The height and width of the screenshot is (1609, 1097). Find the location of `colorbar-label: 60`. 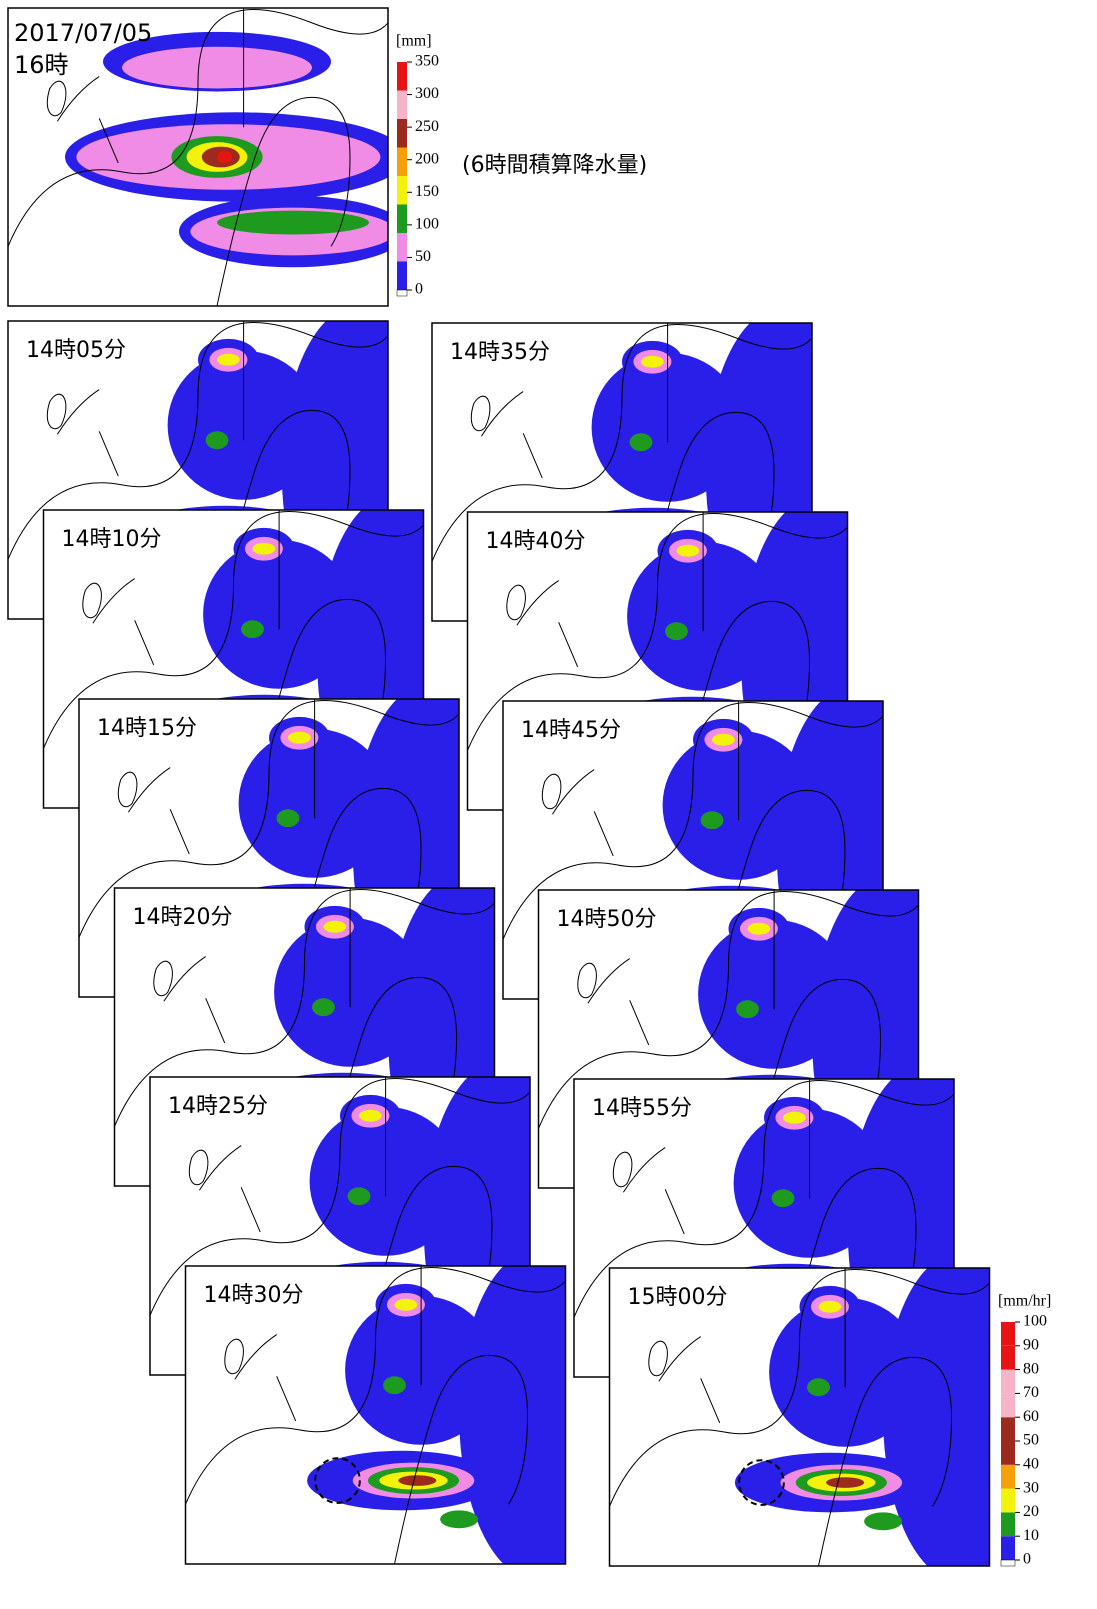

colorbar-label: 60 is located at coordinates (1031, 1416).